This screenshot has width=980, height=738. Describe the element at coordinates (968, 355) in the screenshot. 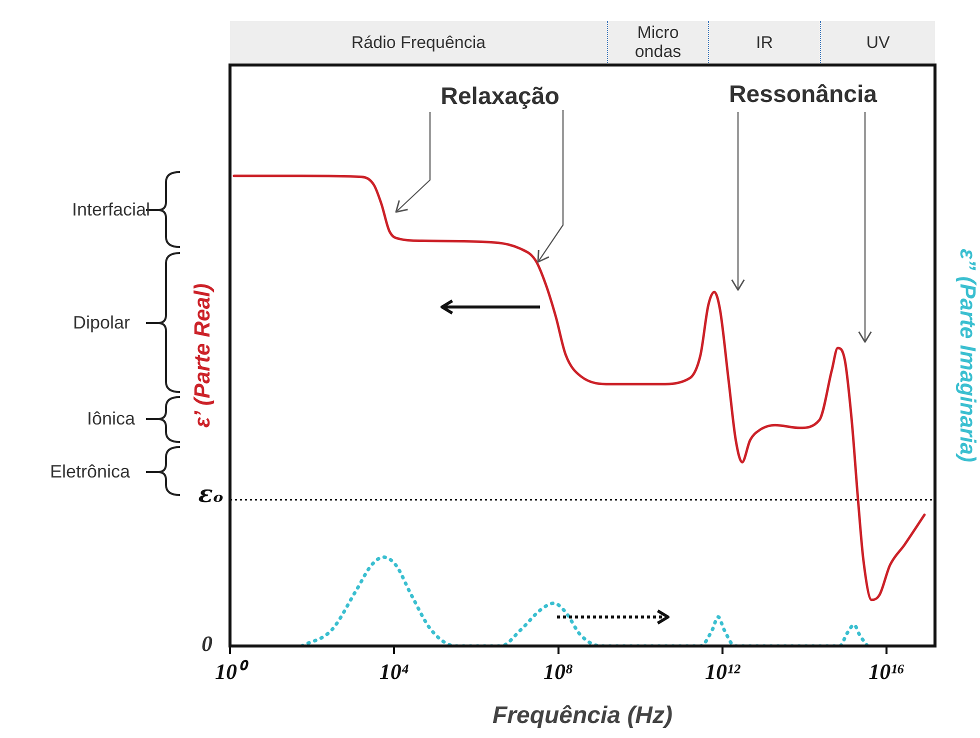

I see `y2-axis-title: ε” (Parte Imaginaria)` at that location.